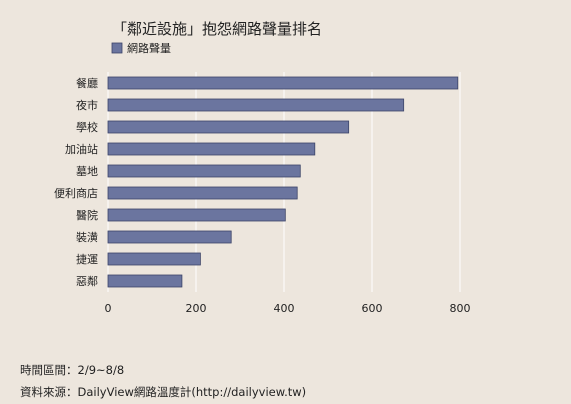 The image size is (571, 404). I want to click on category-label-4: 墓地, so click(87, 171).